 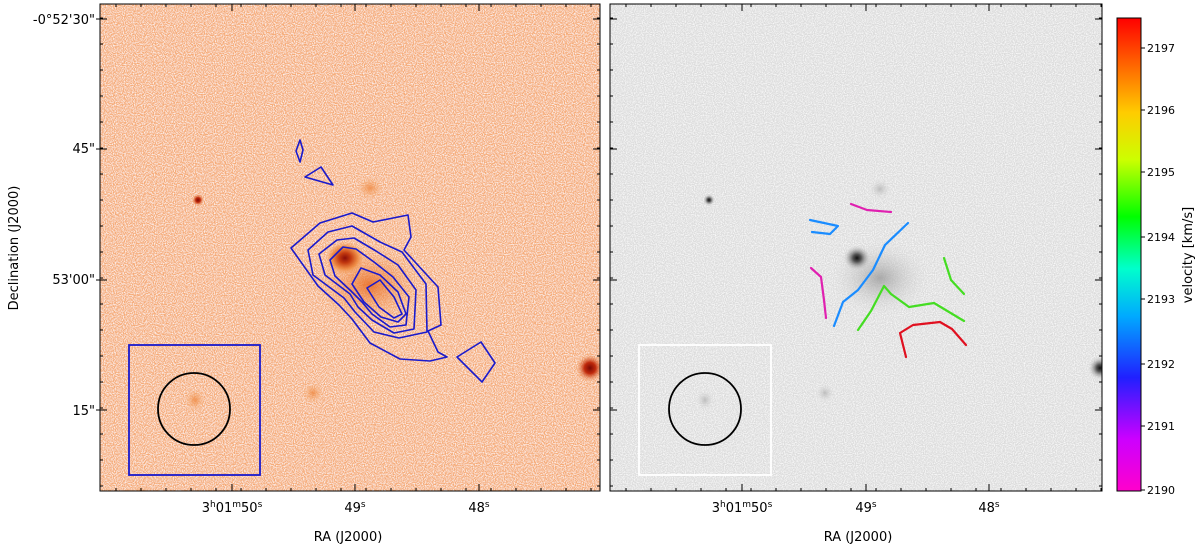 I want to click on velocity-contour-red, so click(x=933, y=339).